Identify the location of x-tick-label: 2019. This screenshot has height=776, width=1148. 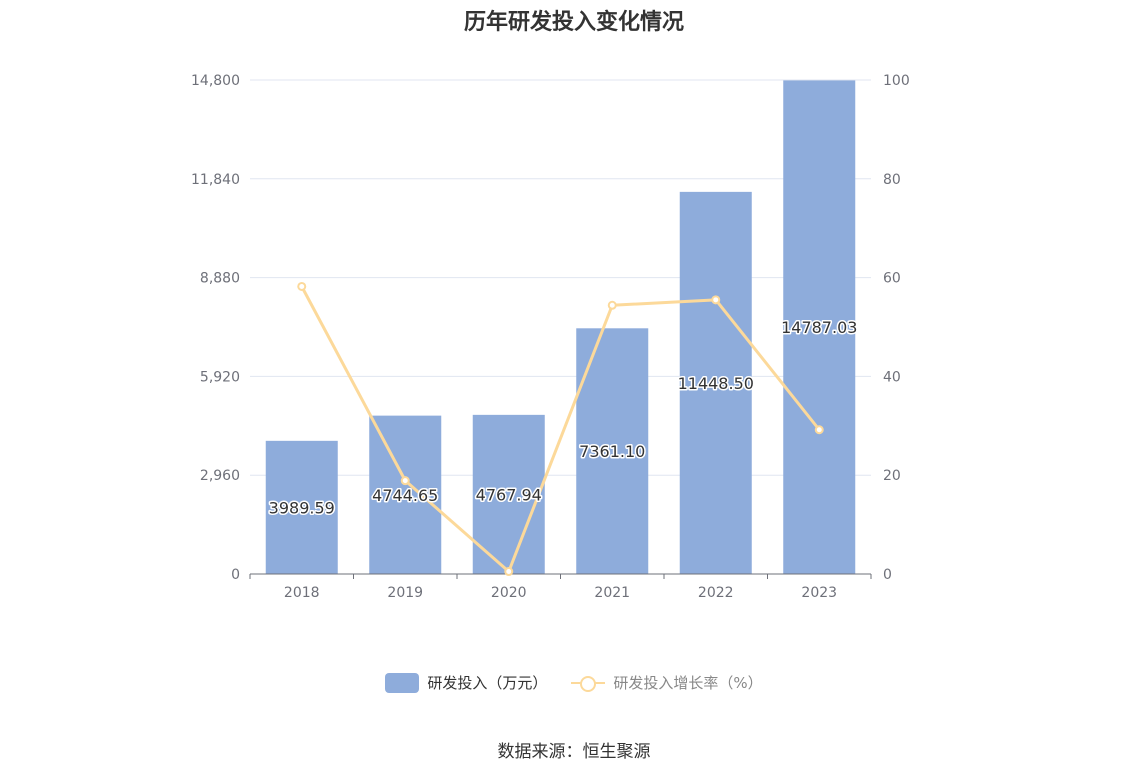
(405, 593).